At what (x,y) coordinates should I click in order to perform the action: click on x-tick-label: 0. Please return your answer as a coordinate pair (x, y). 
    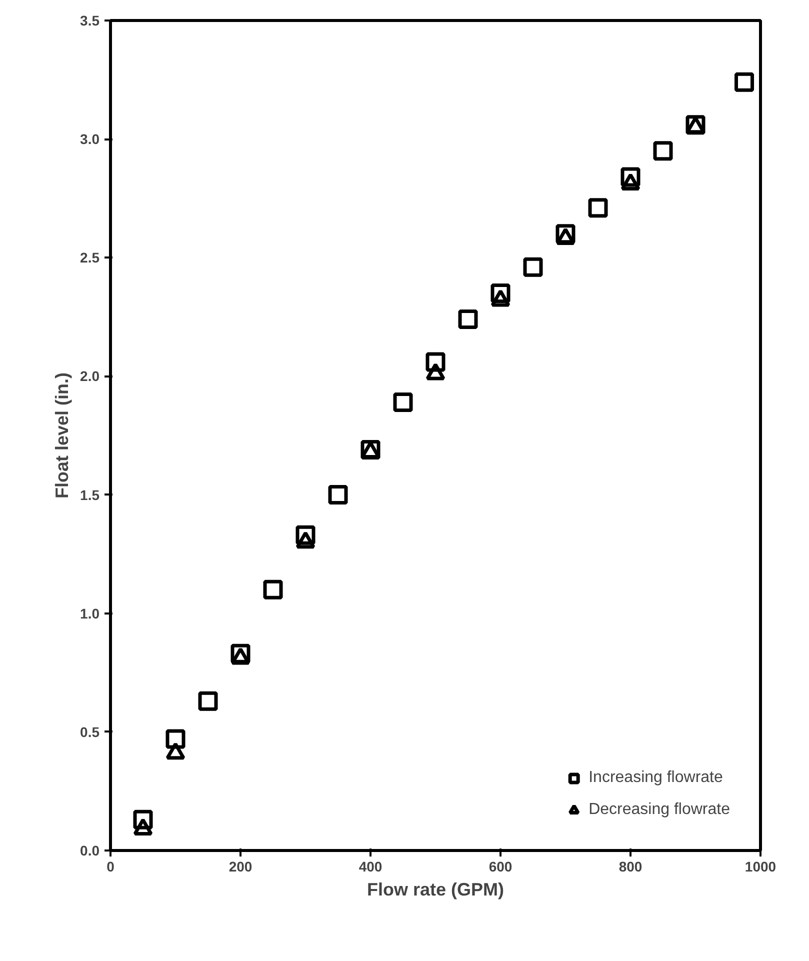
    Looking at the image, I should click on (110, 866).